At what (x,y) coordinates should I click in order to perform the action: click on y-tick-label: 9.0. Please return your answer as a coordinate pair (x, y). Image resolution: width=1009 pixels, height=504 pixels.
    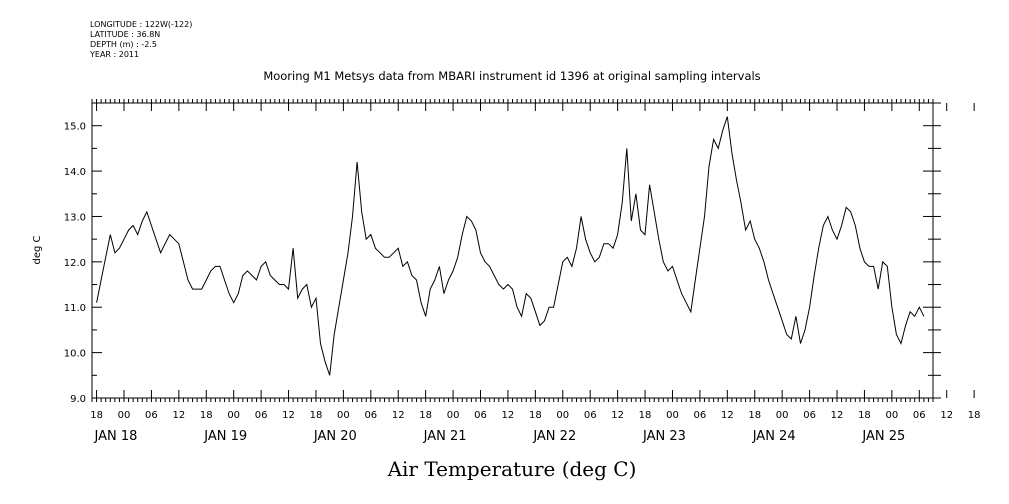
    Looking at the image, I should click on (78, 399).